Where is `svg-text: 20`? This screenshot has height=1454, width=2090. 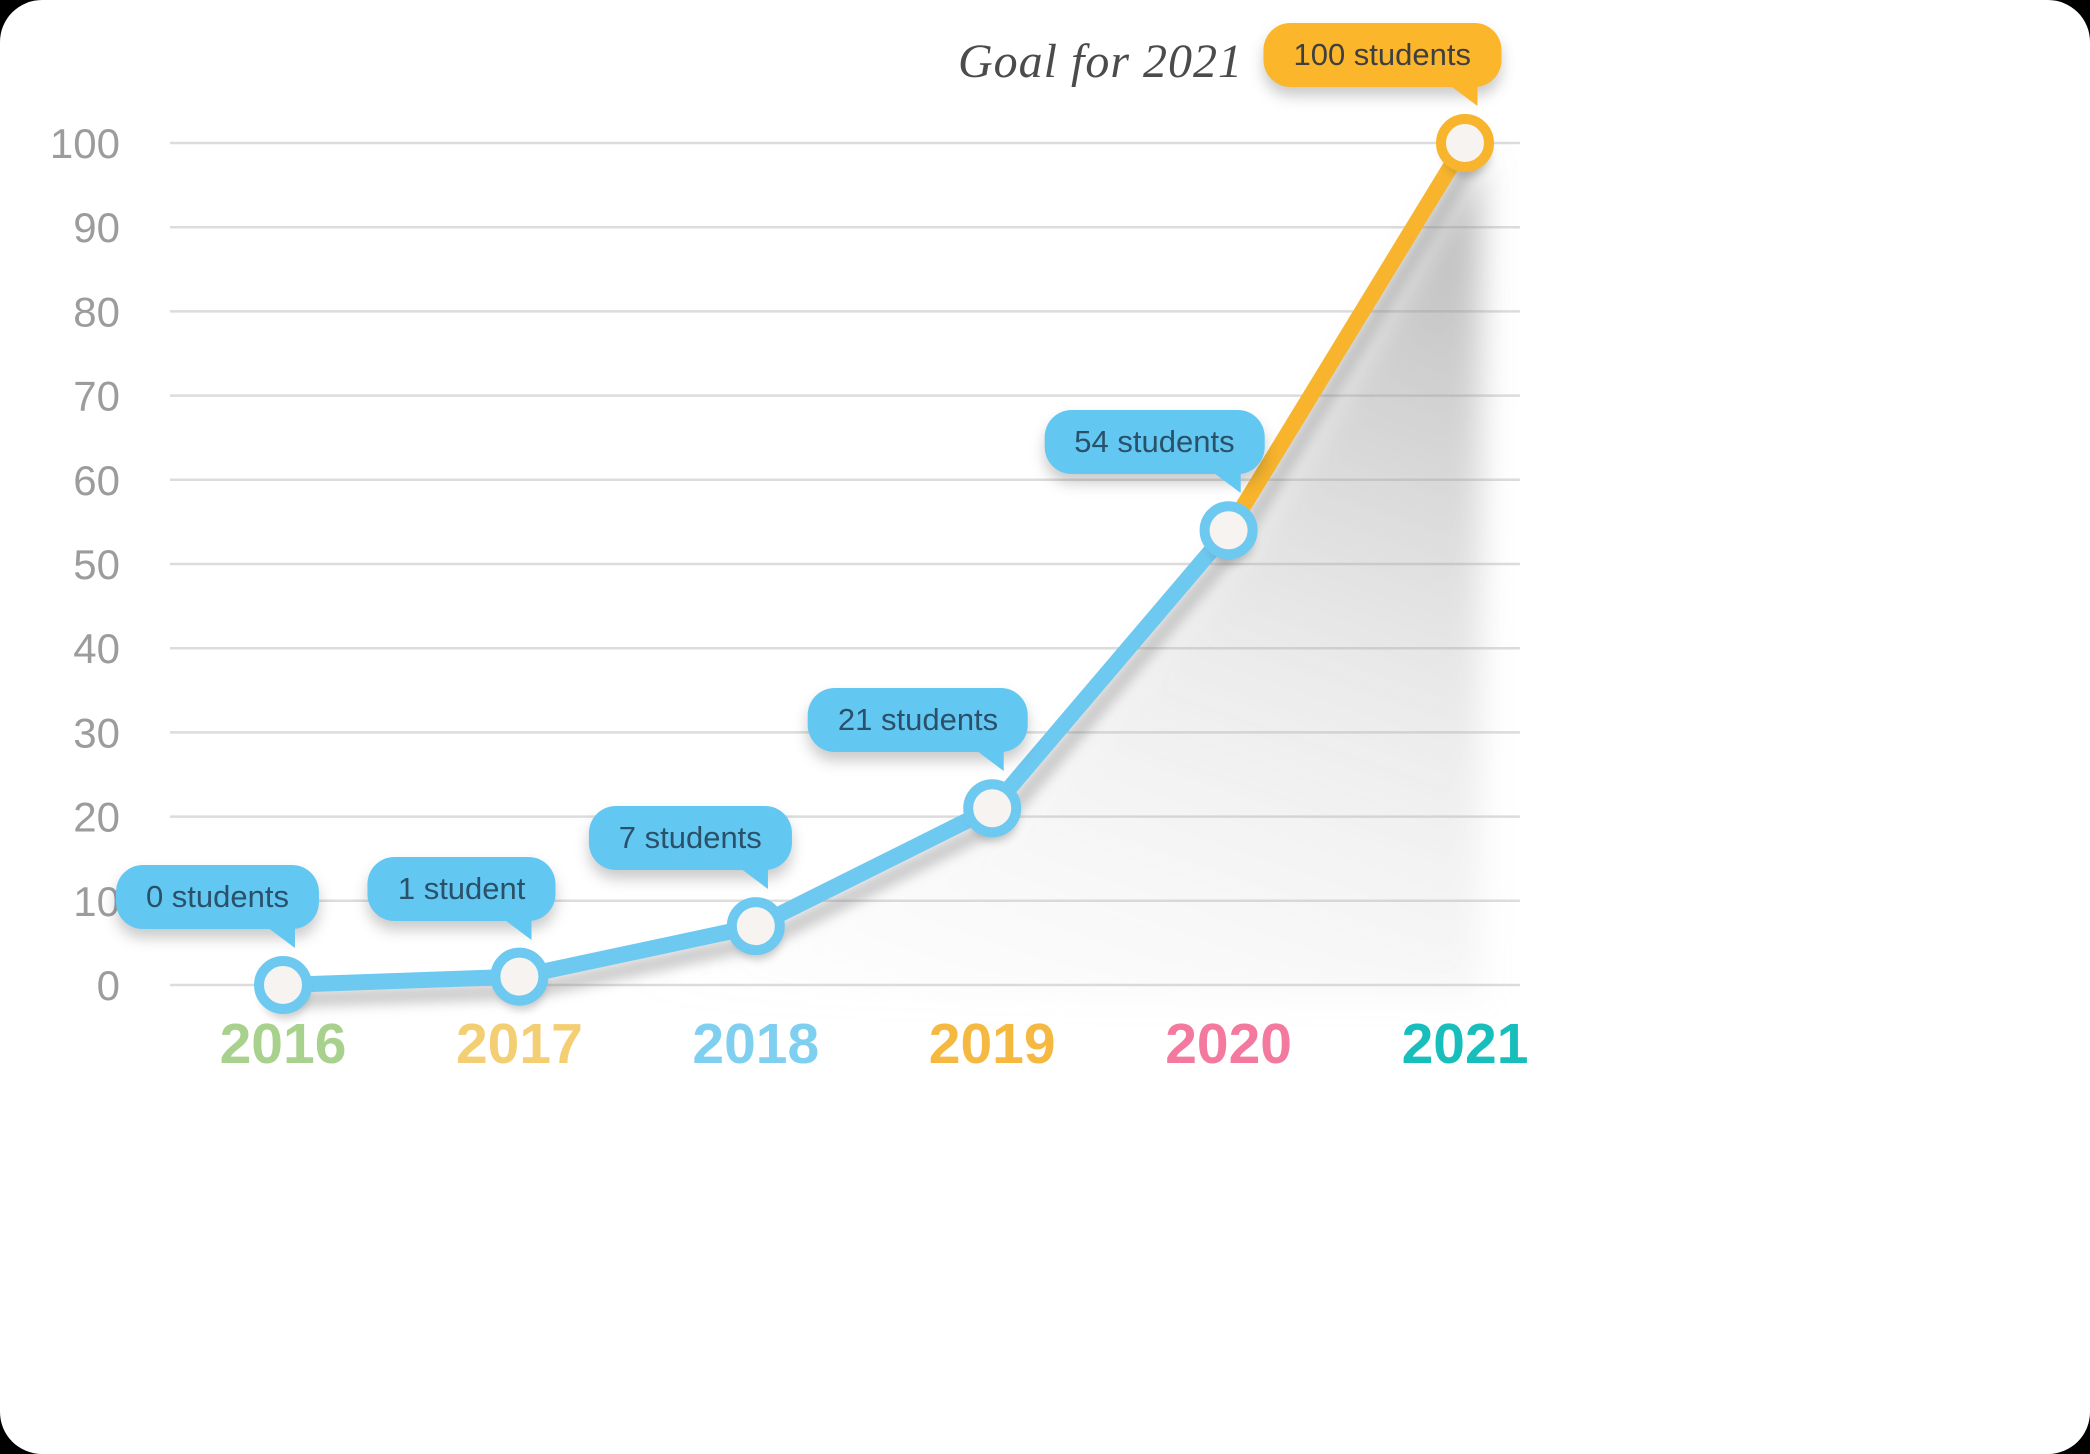 svg-text: 20 is located at coordinates (96, 817).